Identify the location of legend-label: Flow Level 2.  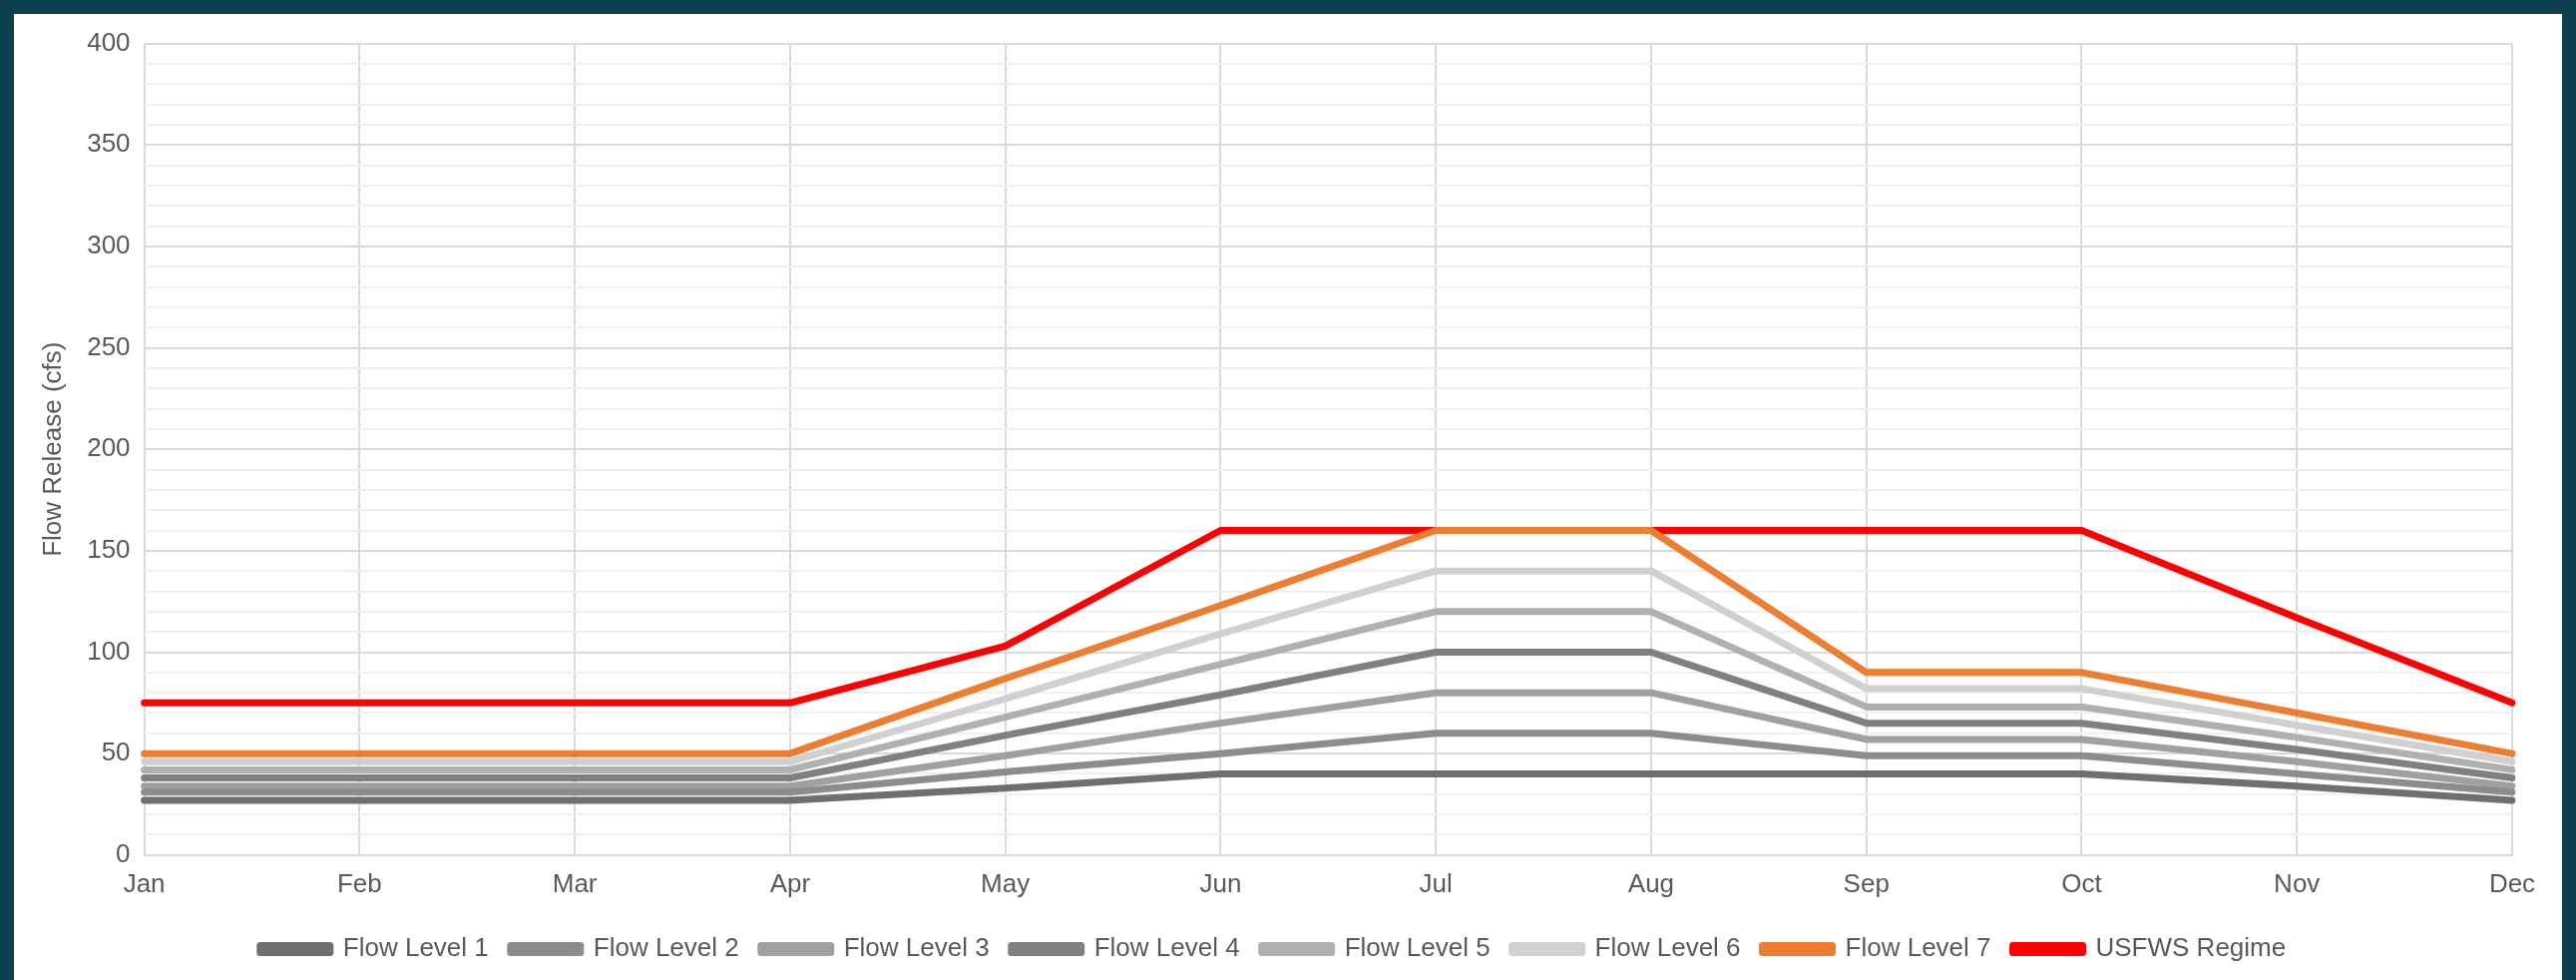
(666, 947).